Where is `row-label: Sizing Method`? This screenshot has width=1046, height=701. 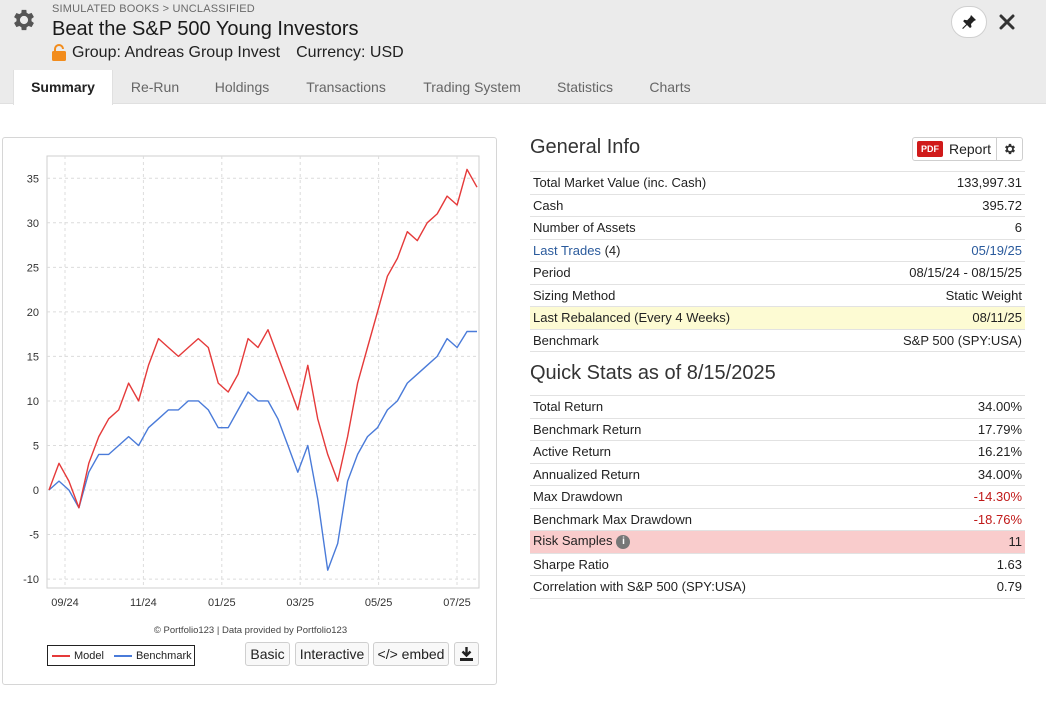
row-label: Sizing Method is located at coordinates (683, 295).